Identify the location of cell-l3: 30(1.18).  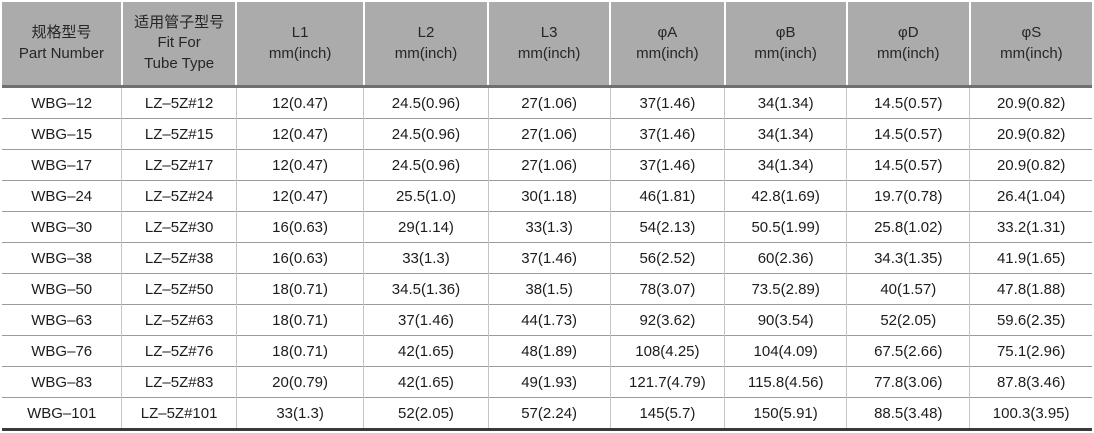
(549, 196).